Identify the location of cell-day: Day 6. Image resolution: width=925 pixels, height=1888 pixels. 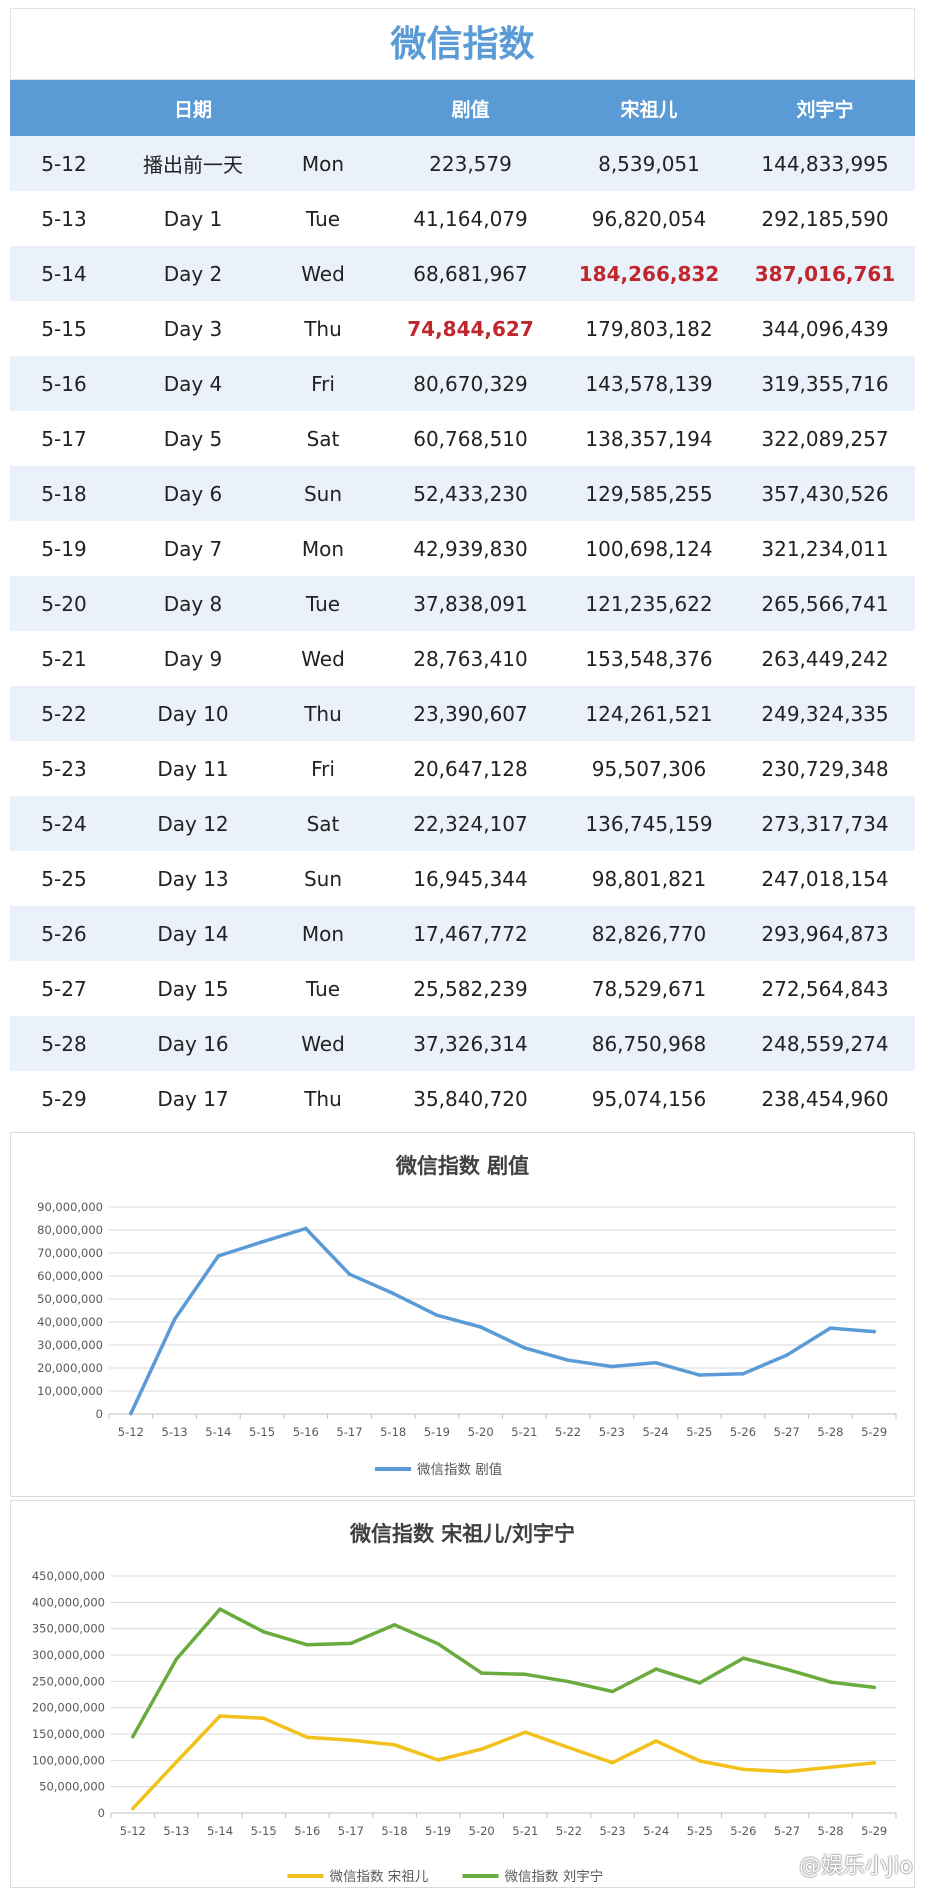
(193, 493).